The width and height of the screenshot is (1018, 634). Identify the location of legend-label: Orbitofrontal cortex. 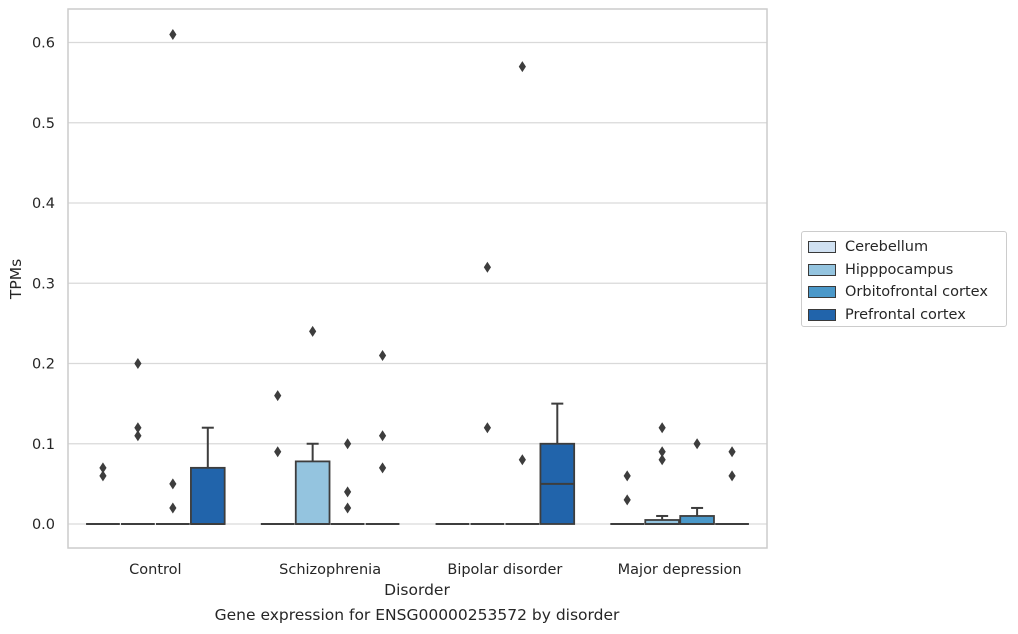
(916, 292).